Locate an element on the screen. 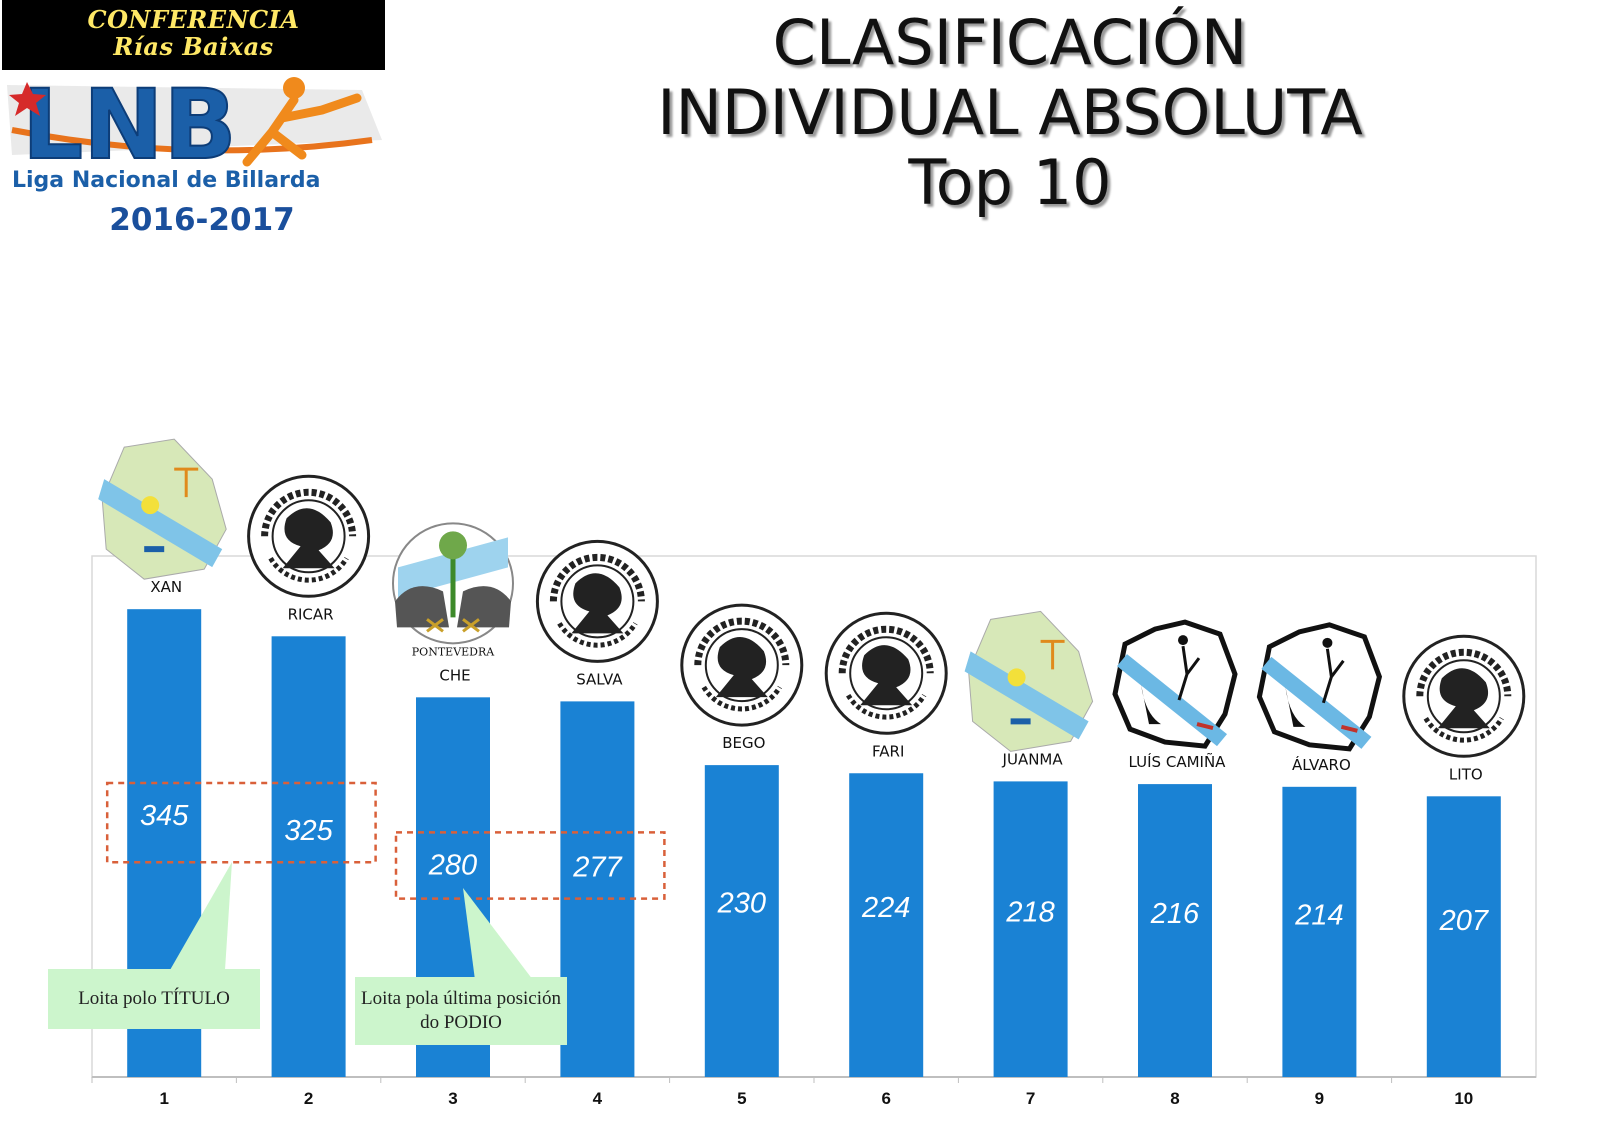 The image size is (1600, 1132). player-name-label: CHE is located at coordinates (454, 675).